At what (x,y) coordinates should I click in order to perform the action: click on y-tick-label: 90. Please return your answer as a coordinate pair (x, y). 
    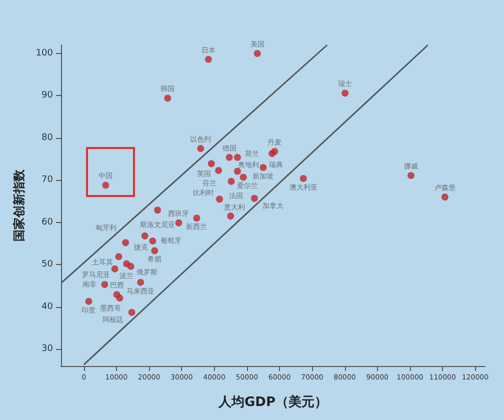
    Looking at the image, I should click on (48, 95).